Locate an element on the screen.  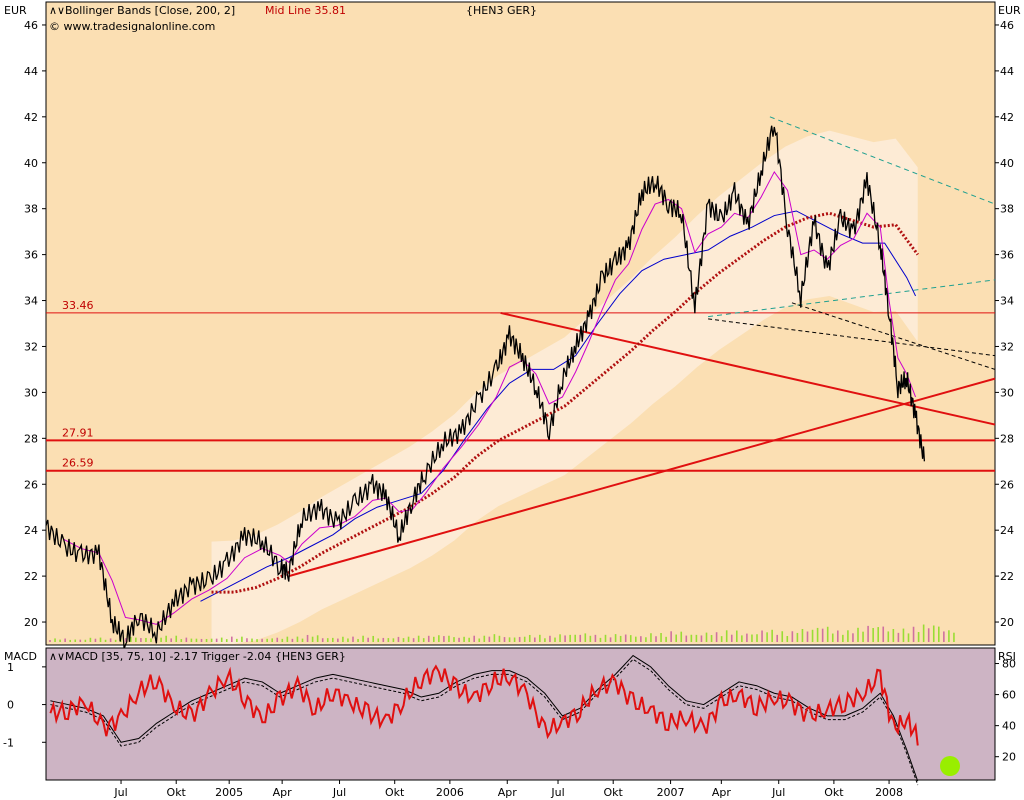
y-tick-label-left: 20 is located at coordinates (31, 622).